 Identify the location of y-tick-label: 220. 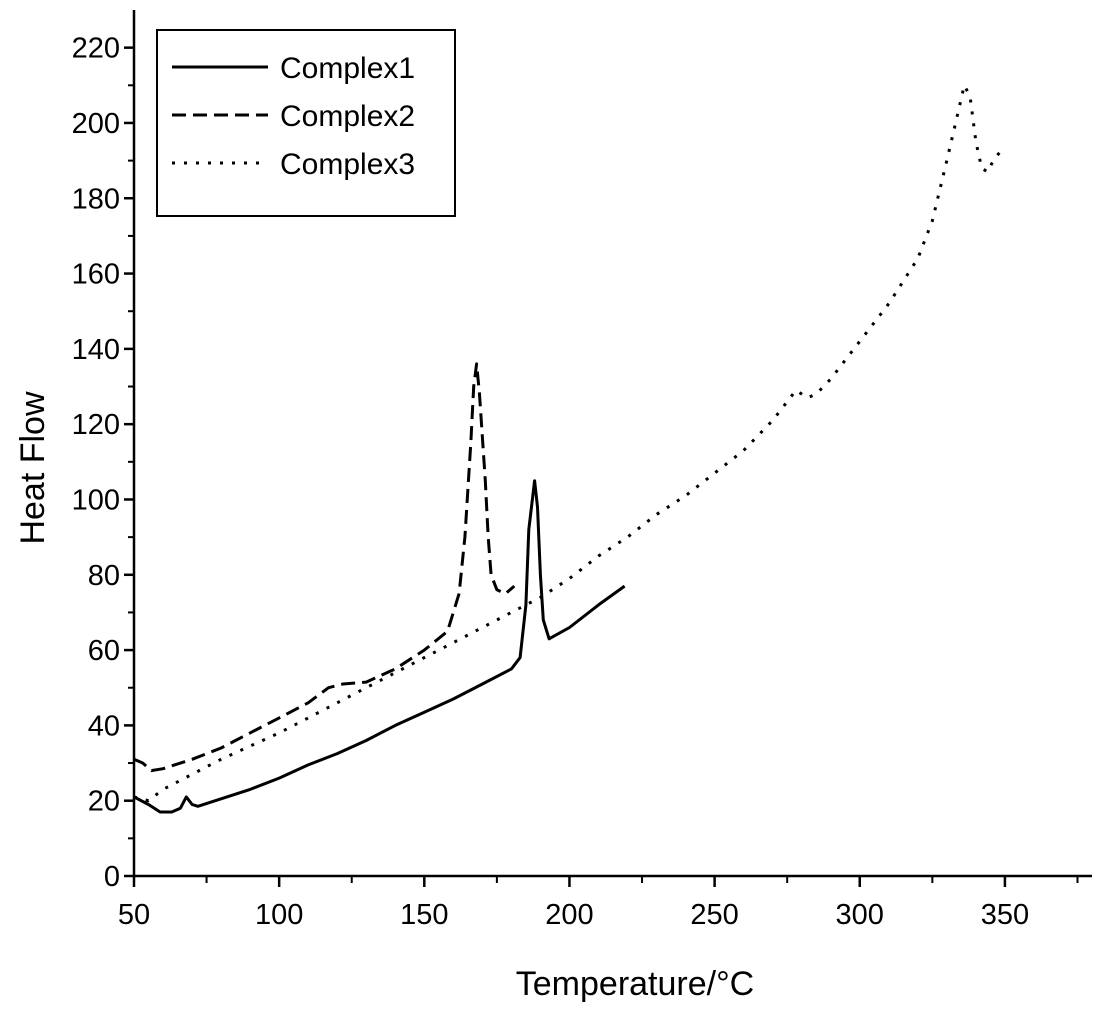
(96, 49).